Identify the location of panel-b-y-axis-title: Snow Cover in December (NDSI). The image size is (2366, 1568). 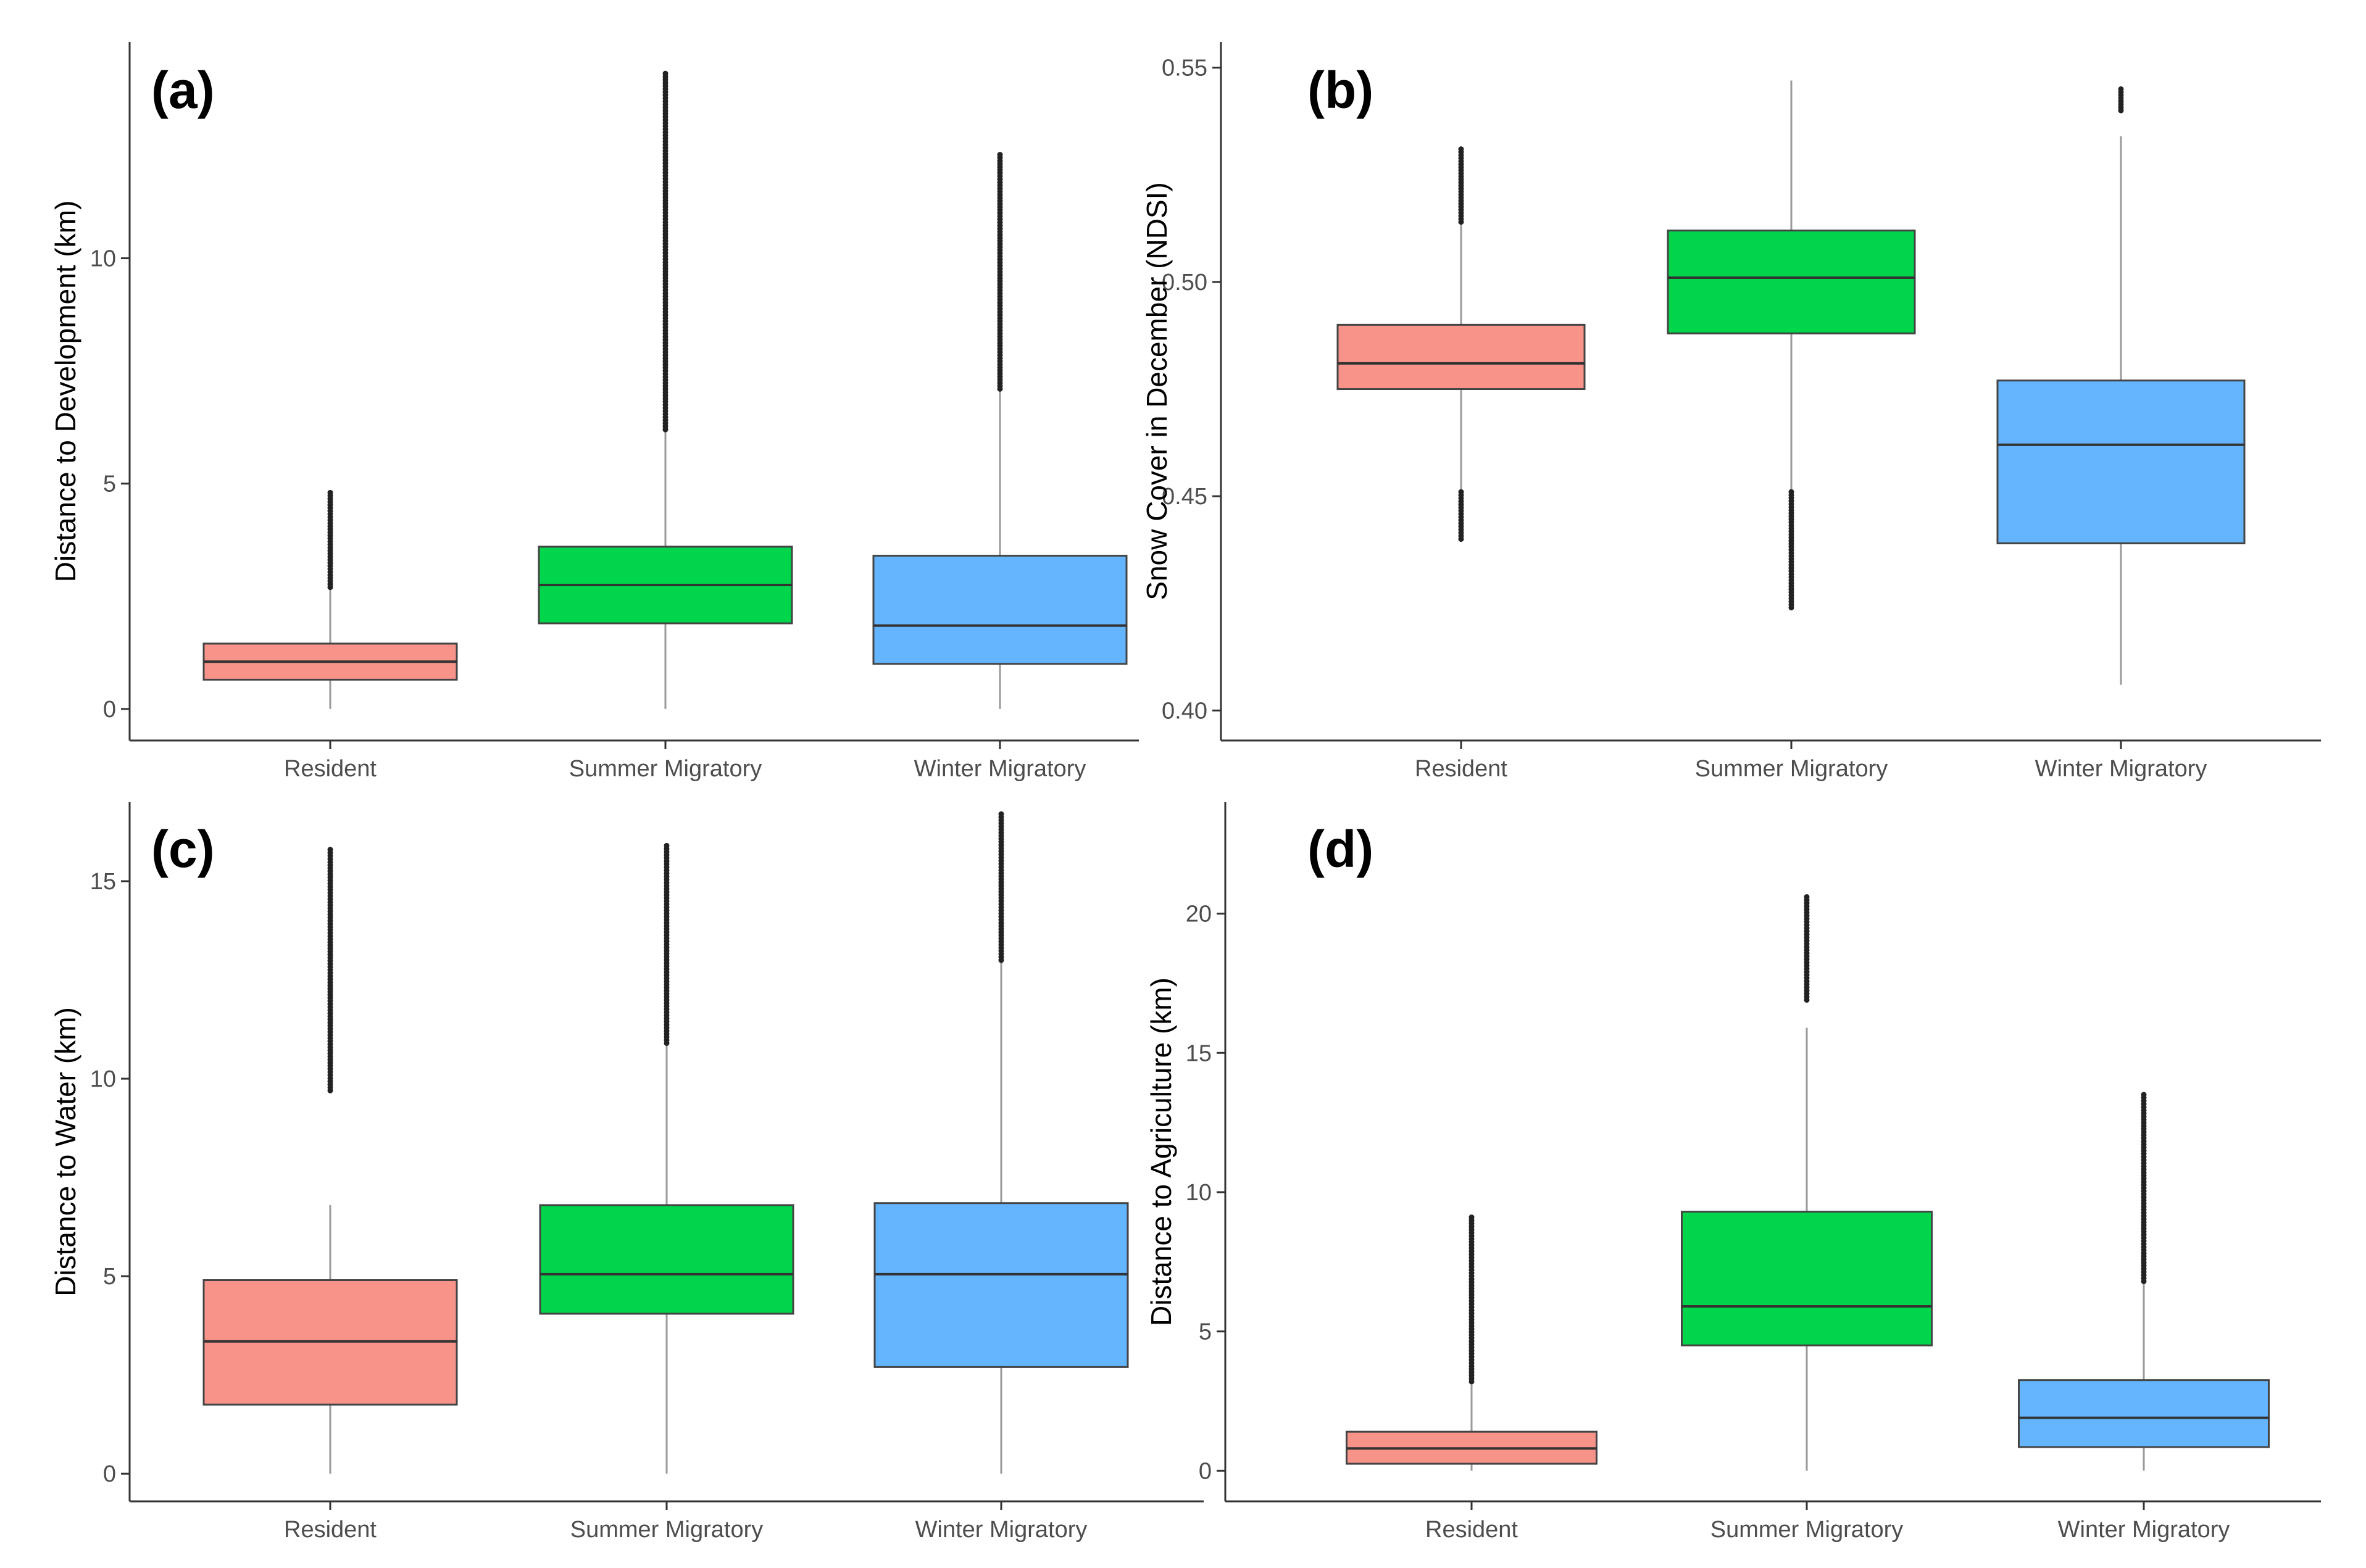
(1157, 391).